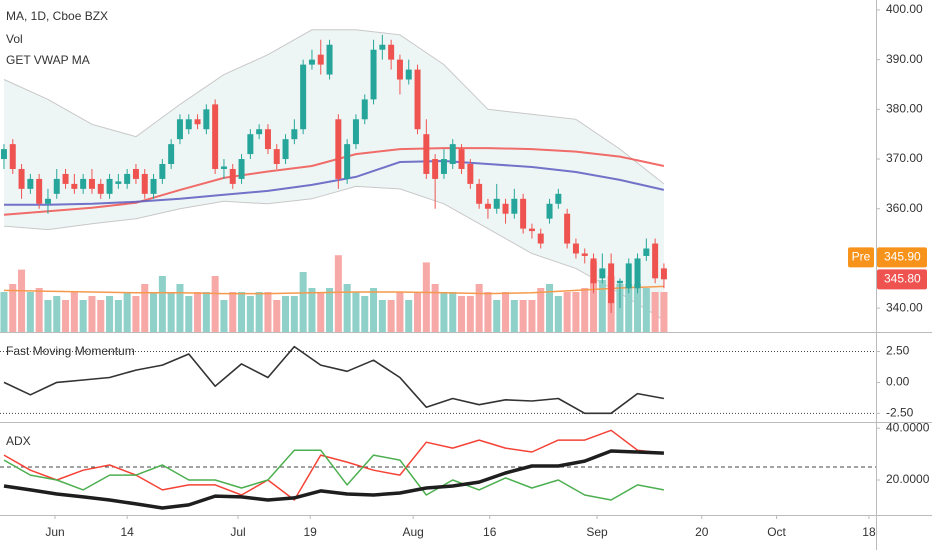 The height and width of the screenshot is (550, 932). Describe the element at coordinates (311, 532) in the screenshot. I see `x-tick-label: 19` at that location.